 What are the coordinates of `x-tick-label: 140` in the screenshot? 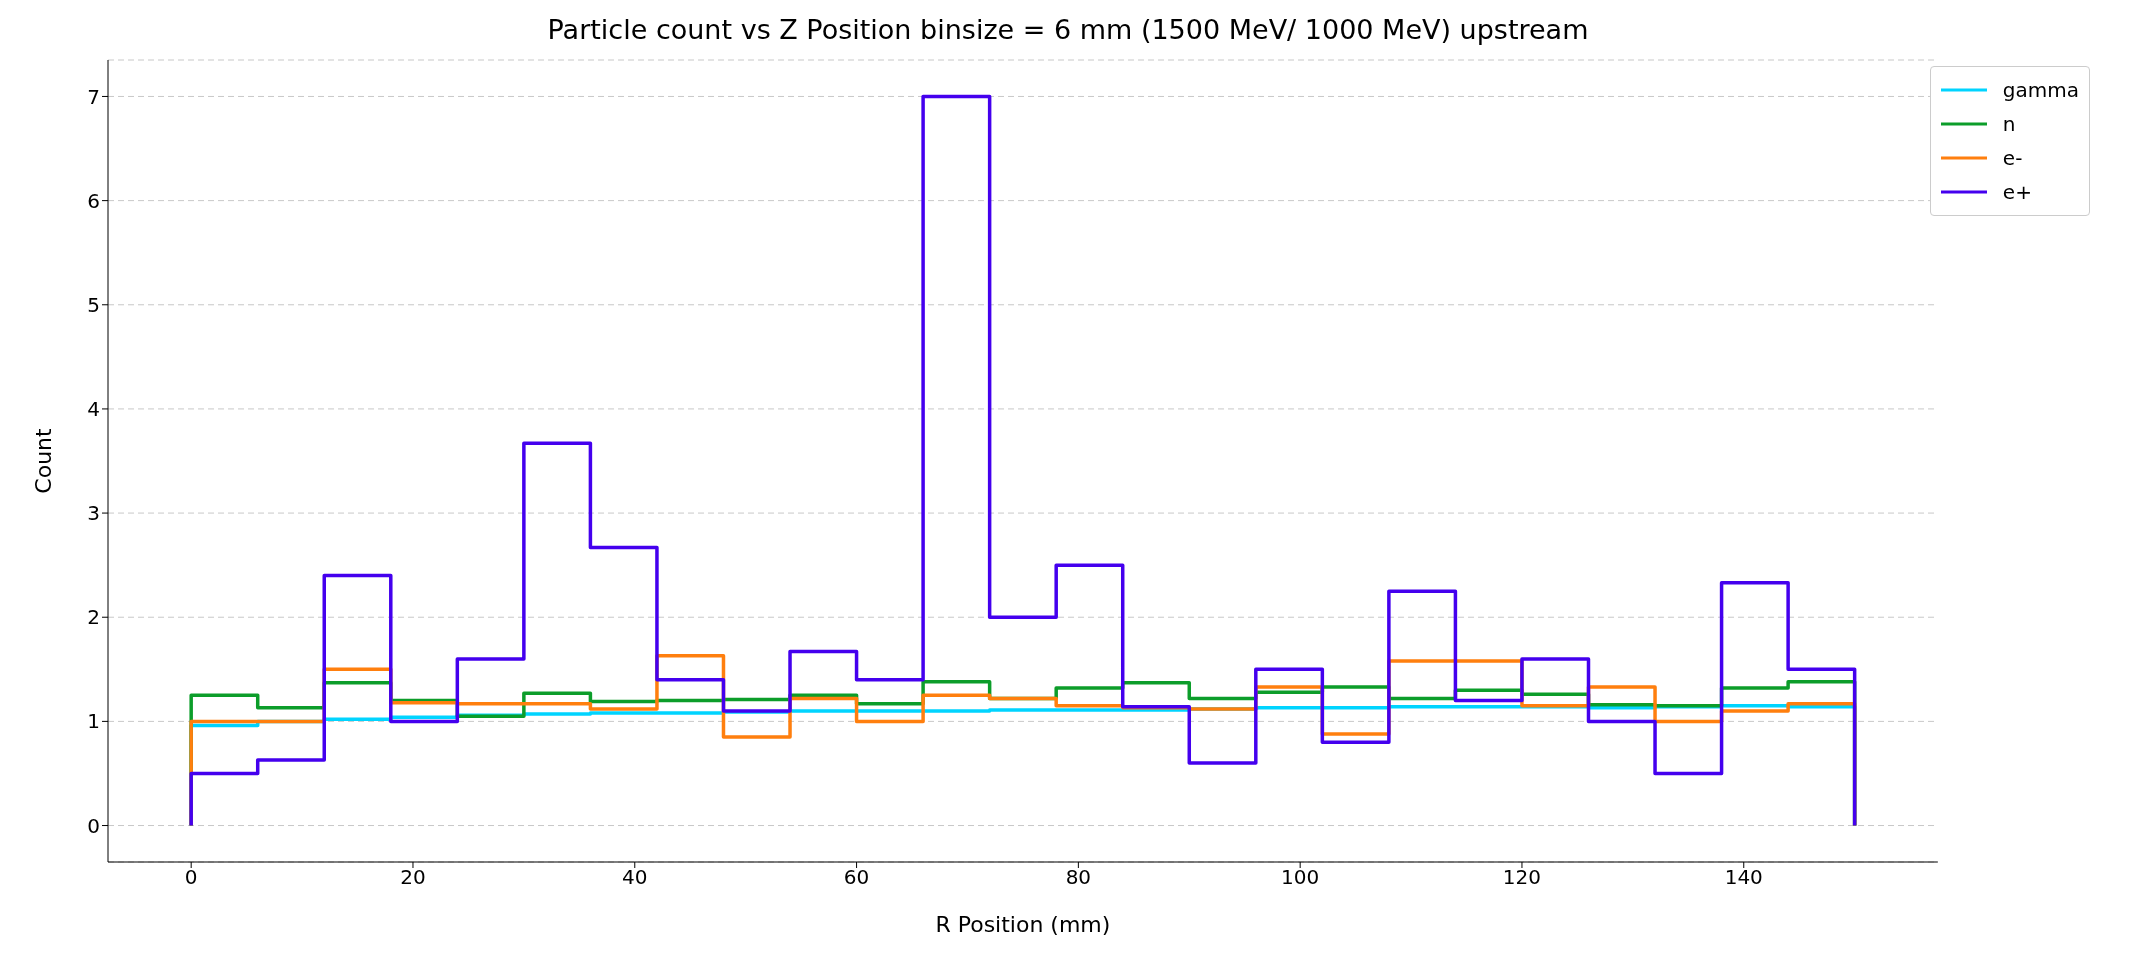 It's located at (1743, 877).